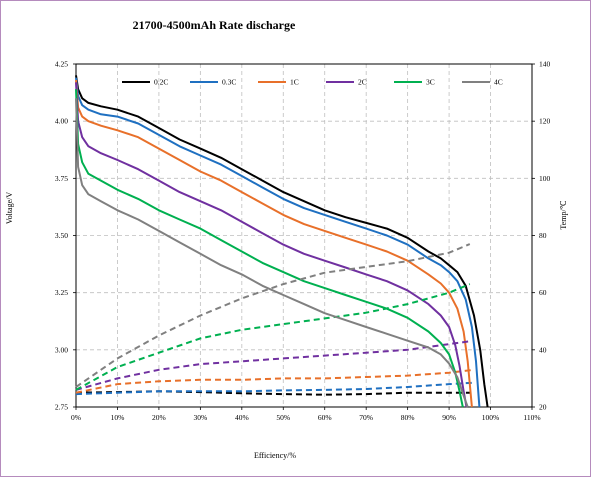 This screenshot has width=591, height=477. Describe the element at coordinates (563, 214) in the screenshot. I see `y-right-axis-label: Temp/℃` at that location.